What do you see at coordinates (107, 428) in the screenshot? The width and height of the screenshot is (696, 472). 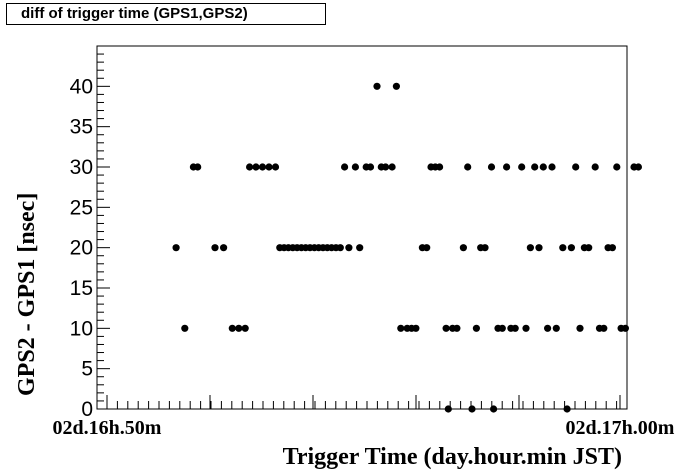 I see `x-tick-label-start: 02d.16h.50m` at bounding box center [107, 428].